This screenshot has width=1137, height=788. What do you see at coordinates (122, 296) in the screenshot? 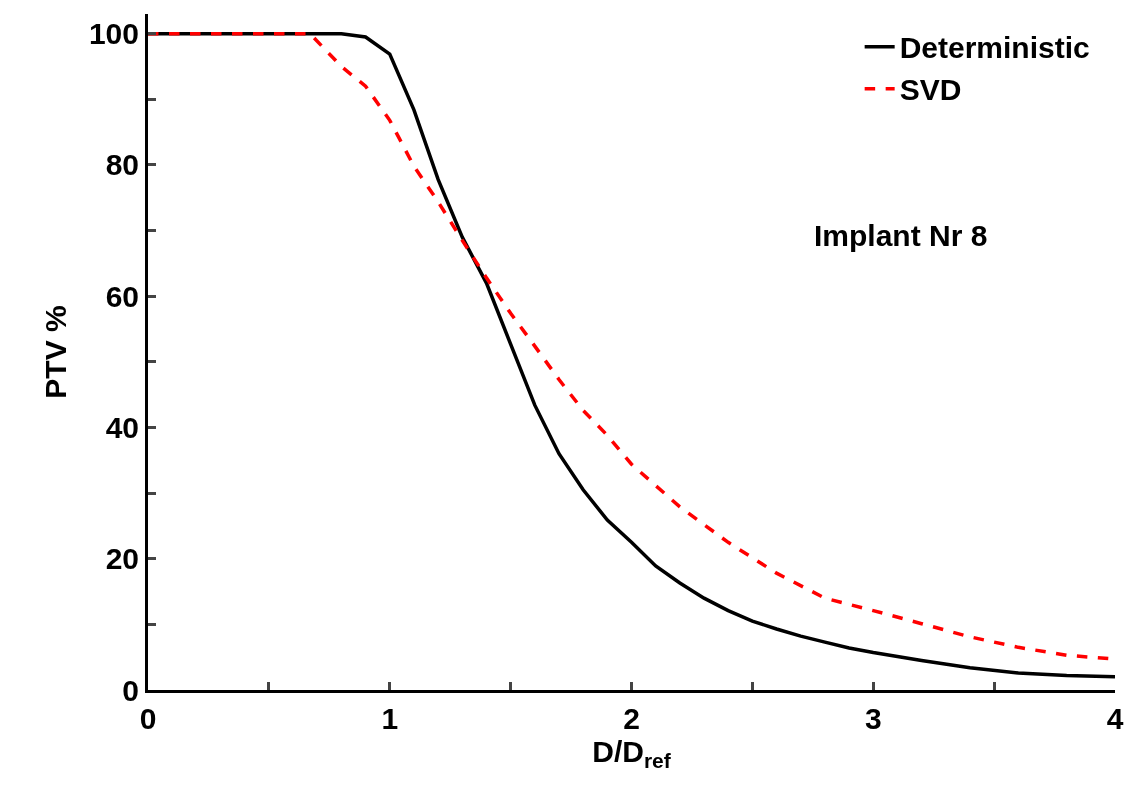
I see `y-tick-label: 60` at bounding box center [122, 296].